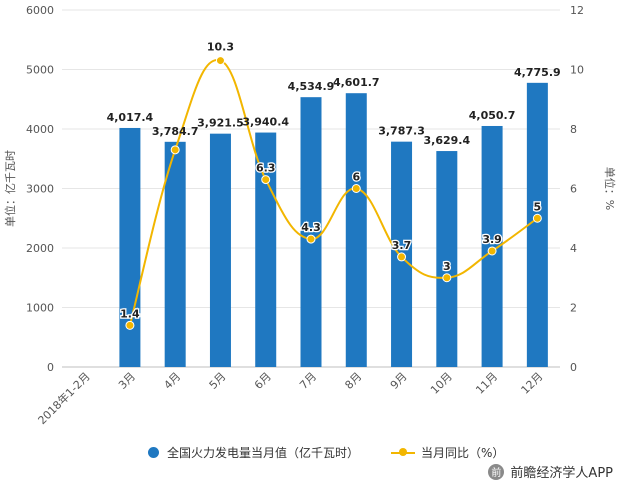  What do you see at coordinates (263, 381) in the screenshot?
I see `x-tick-label: 6月` at bounding box center [263, 381].